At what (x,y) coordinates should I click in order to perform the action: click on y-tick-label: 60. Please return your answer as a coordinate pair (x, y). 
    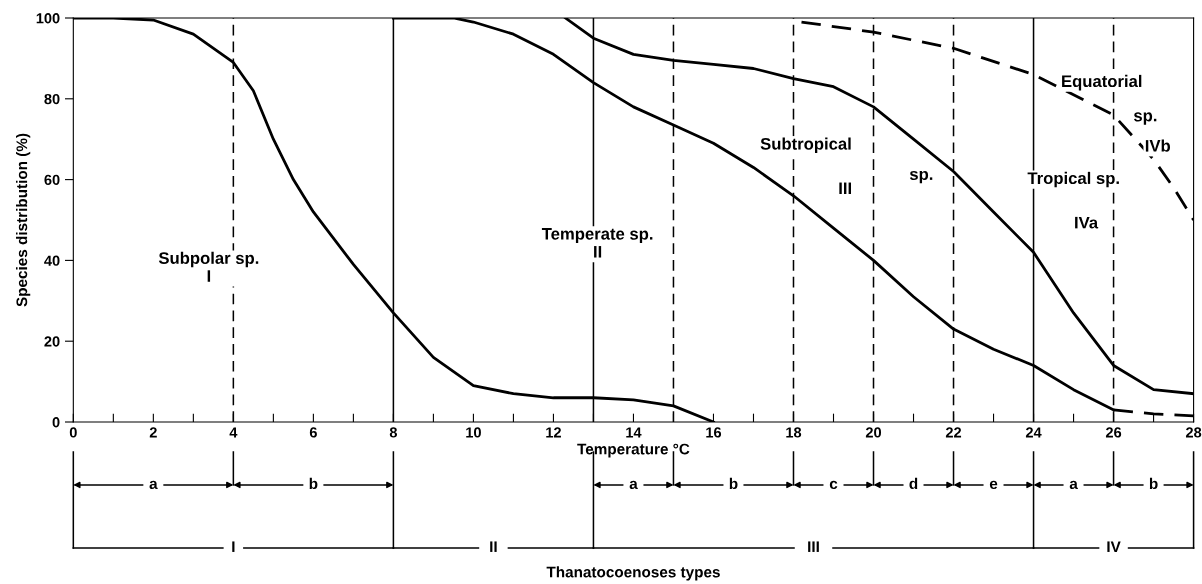
    Looking at the image, I should click on (52, 180).